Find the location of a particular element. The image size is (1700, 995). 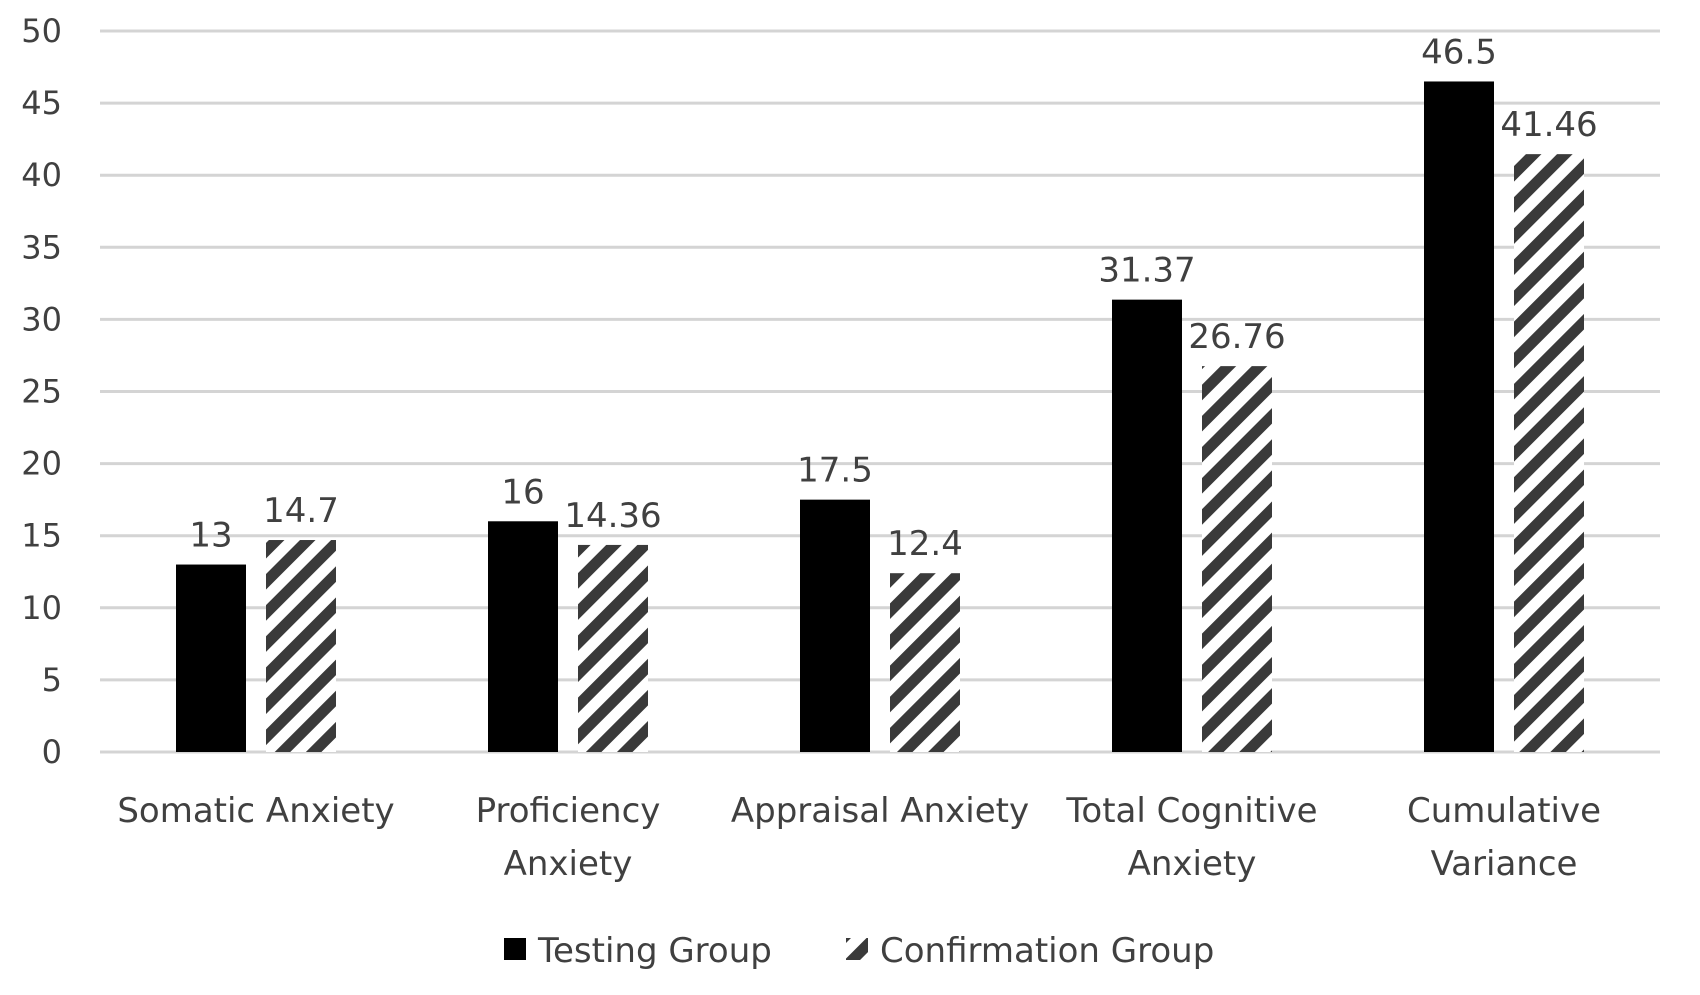

y-tick-label: 40 is located at coordinates (41, 175).